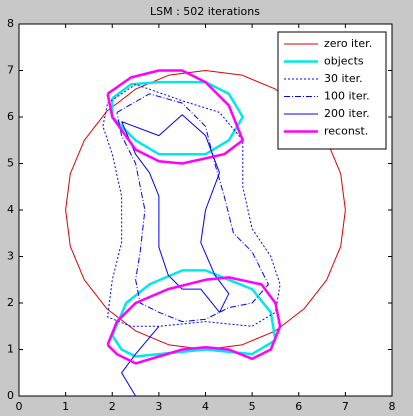  I want to click on legend-label: 100 iter., so click(347, 96).